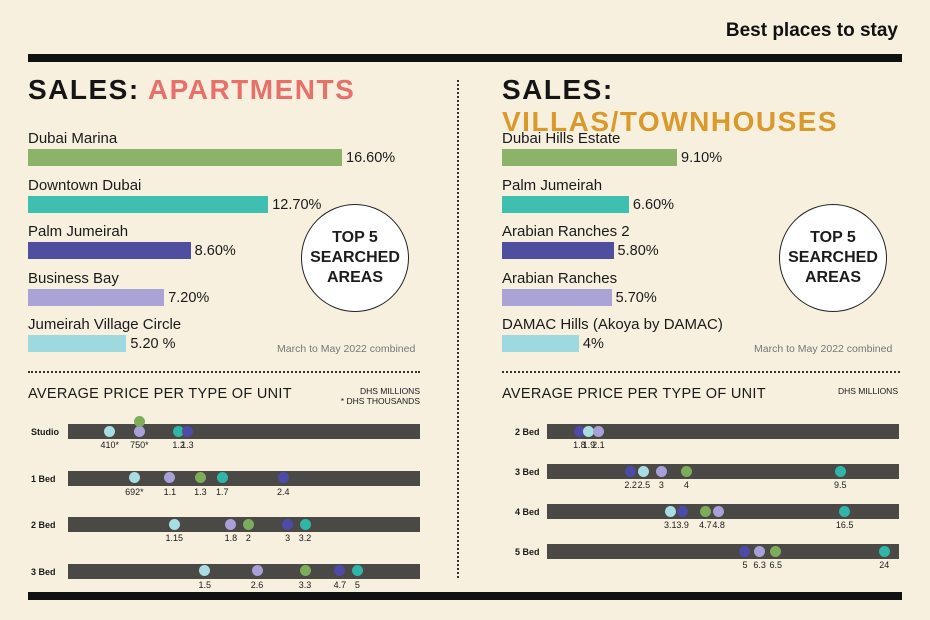  I want to click on price-value-label: 1.2, so click(178, 445).